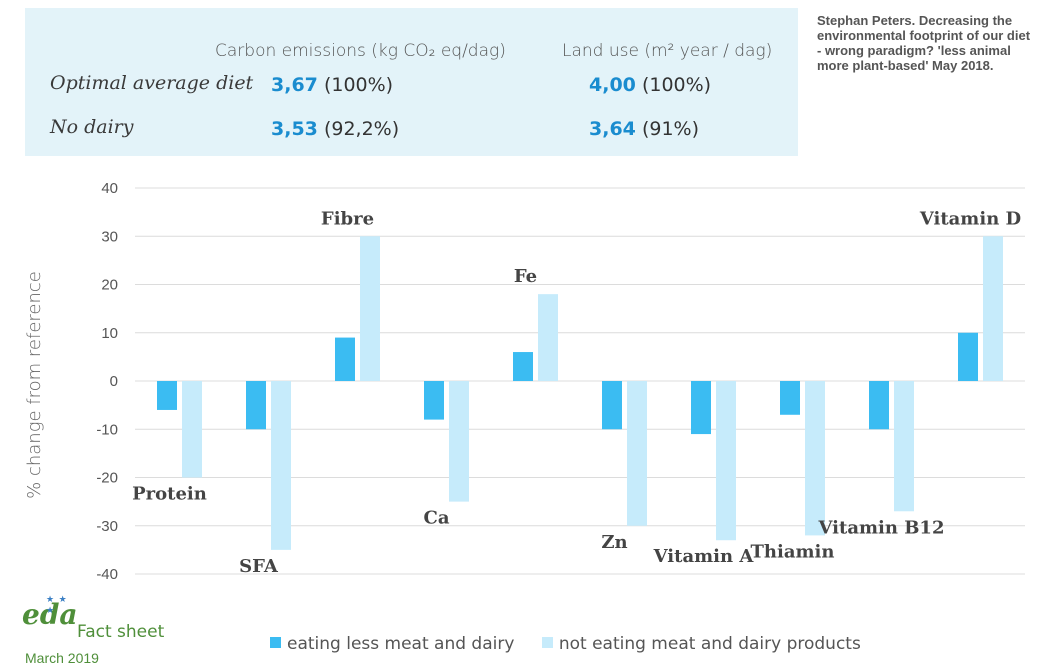 This screenshot has width=1060, height=670. Describe the element at coordinates (92, 127) in the screenshot. I see `row-label-no-dairy: No dairy` at that location.